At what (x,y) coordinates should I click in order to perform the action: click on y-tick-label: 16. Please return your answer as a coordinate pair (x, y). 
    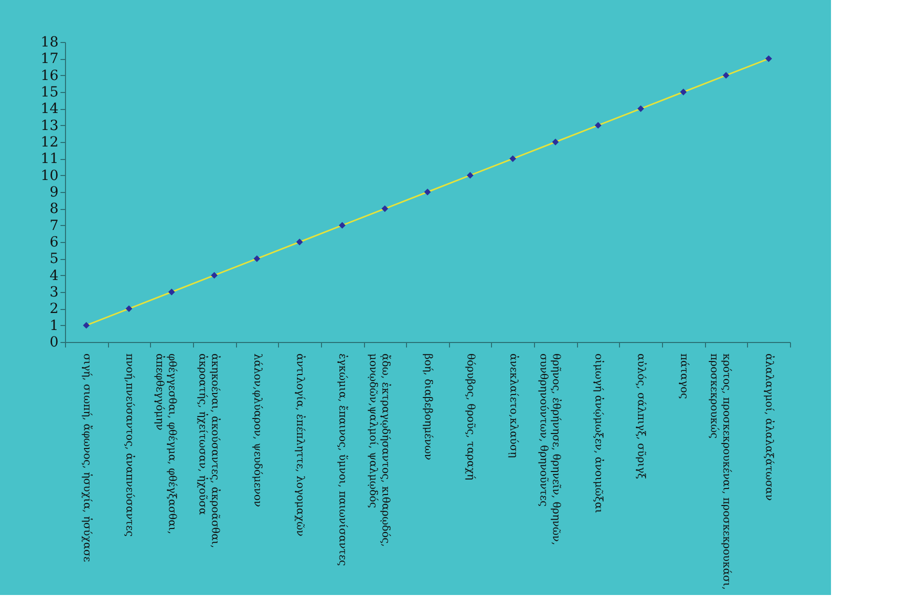
    Looking at the image, I should click on (49, 76).